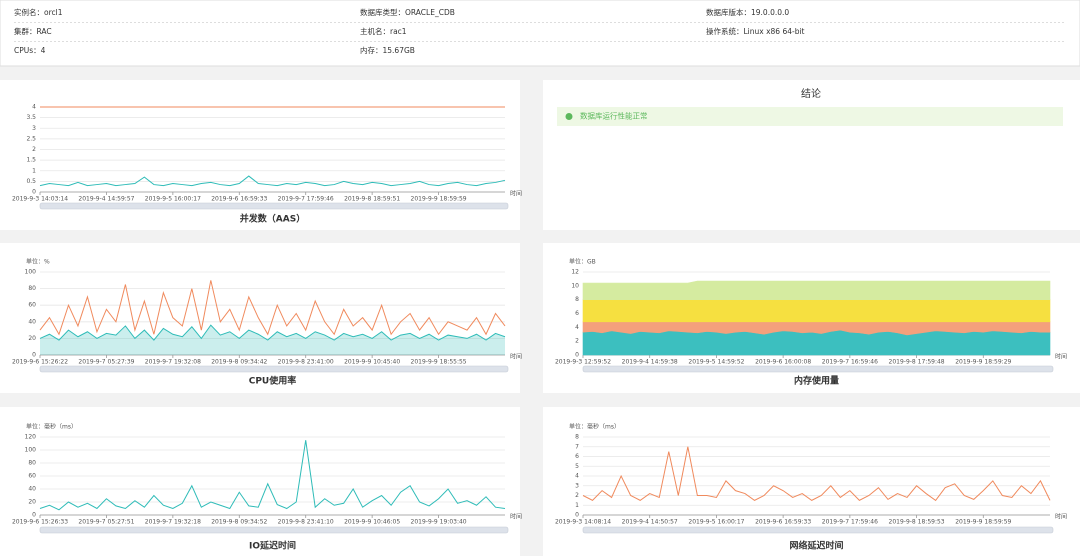  Describe the element at coordinates (716, 362) in the screenshot. I see `x-tick-label: 2019-9-5 14:59:52` at that location.